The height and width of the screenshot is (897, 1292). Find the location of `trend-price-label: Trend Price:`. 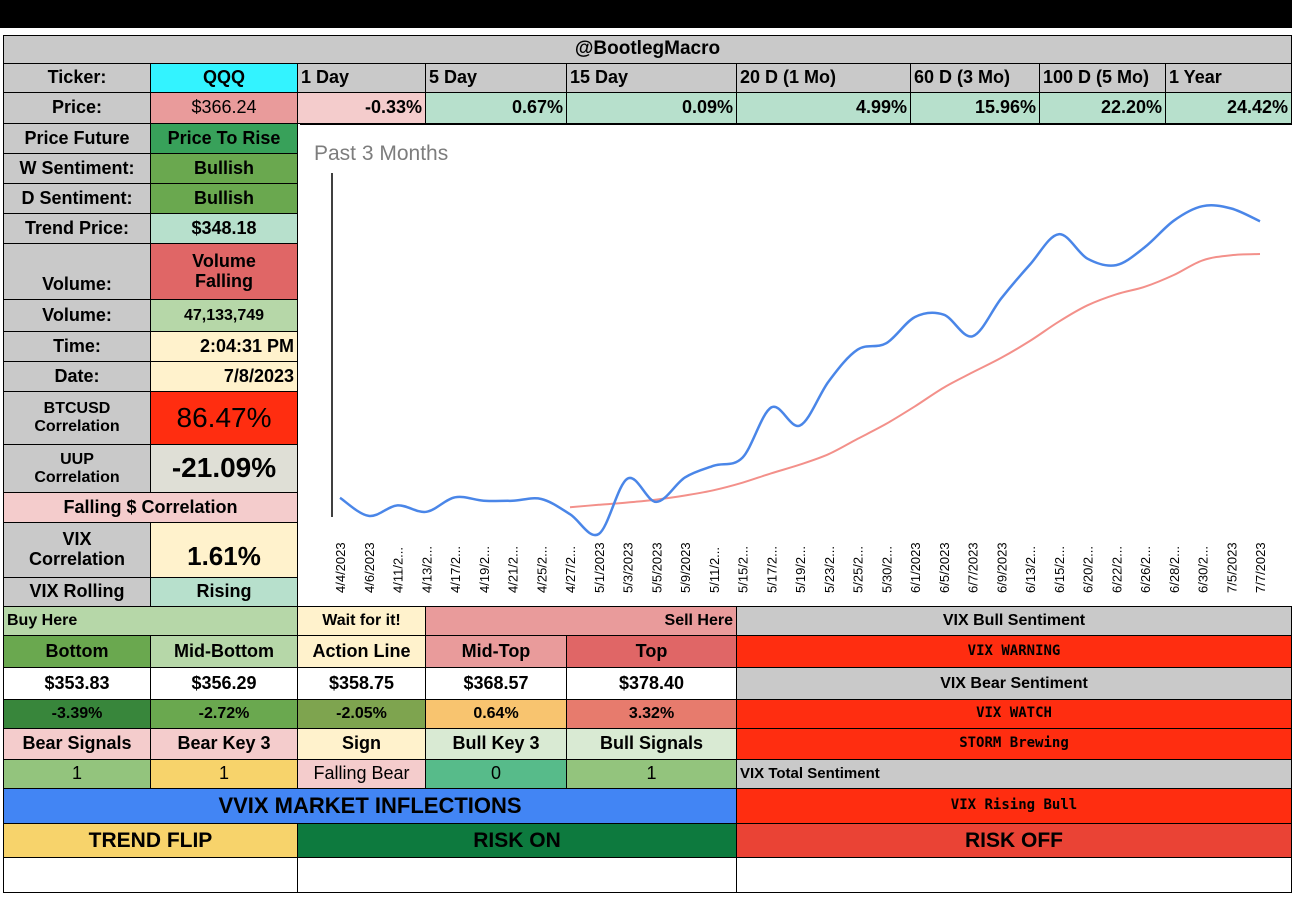

trend-price-label: Trend Price: is located at coordinates (77, 228).